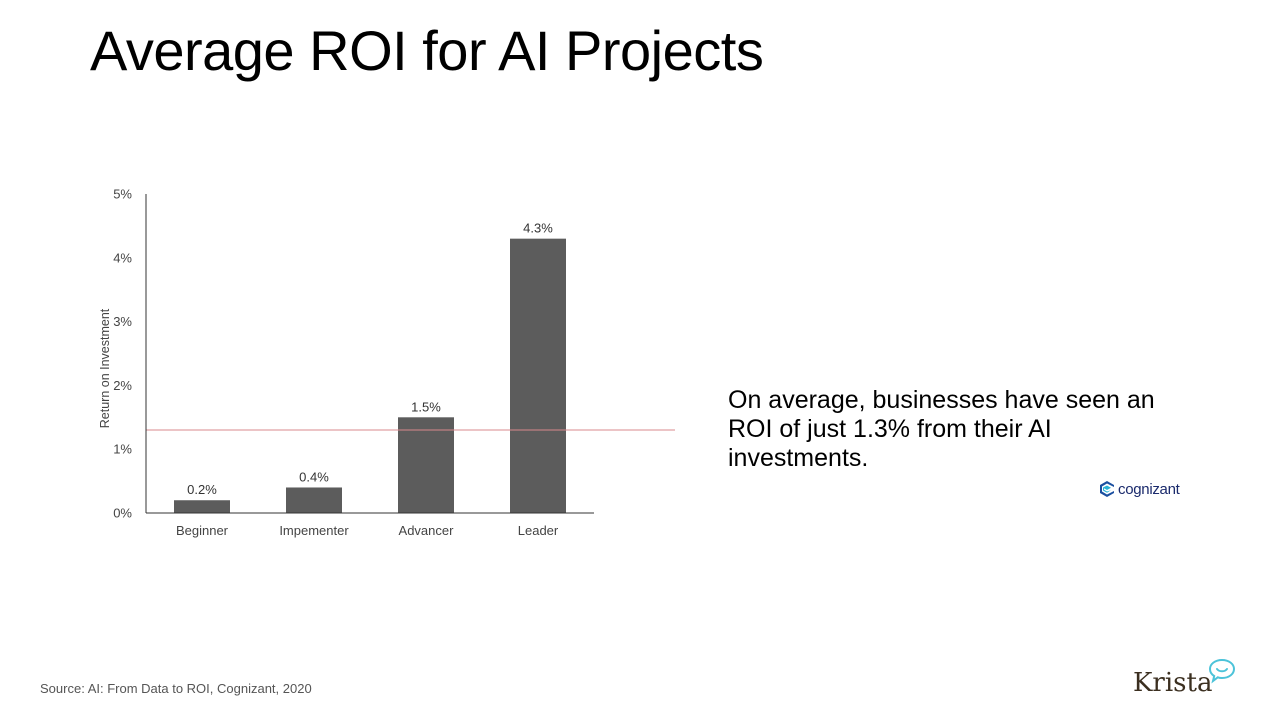 This screenshot has width=1280, height=720. I want to click on bar-value-label: 0.2%, so click(202, 489).